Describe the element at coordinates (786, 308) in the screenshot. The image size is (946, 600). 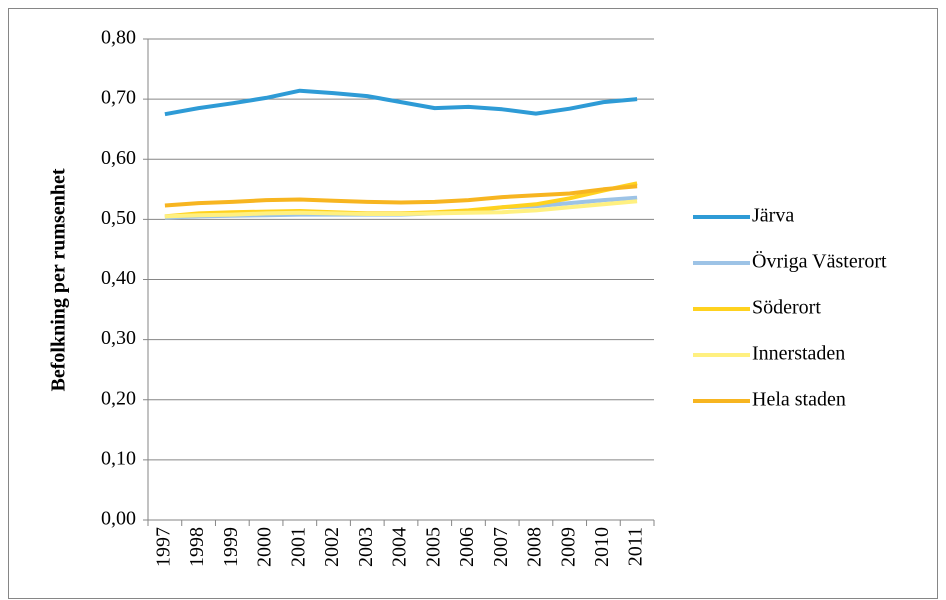
I see `legend-label: Söderort` at that location.